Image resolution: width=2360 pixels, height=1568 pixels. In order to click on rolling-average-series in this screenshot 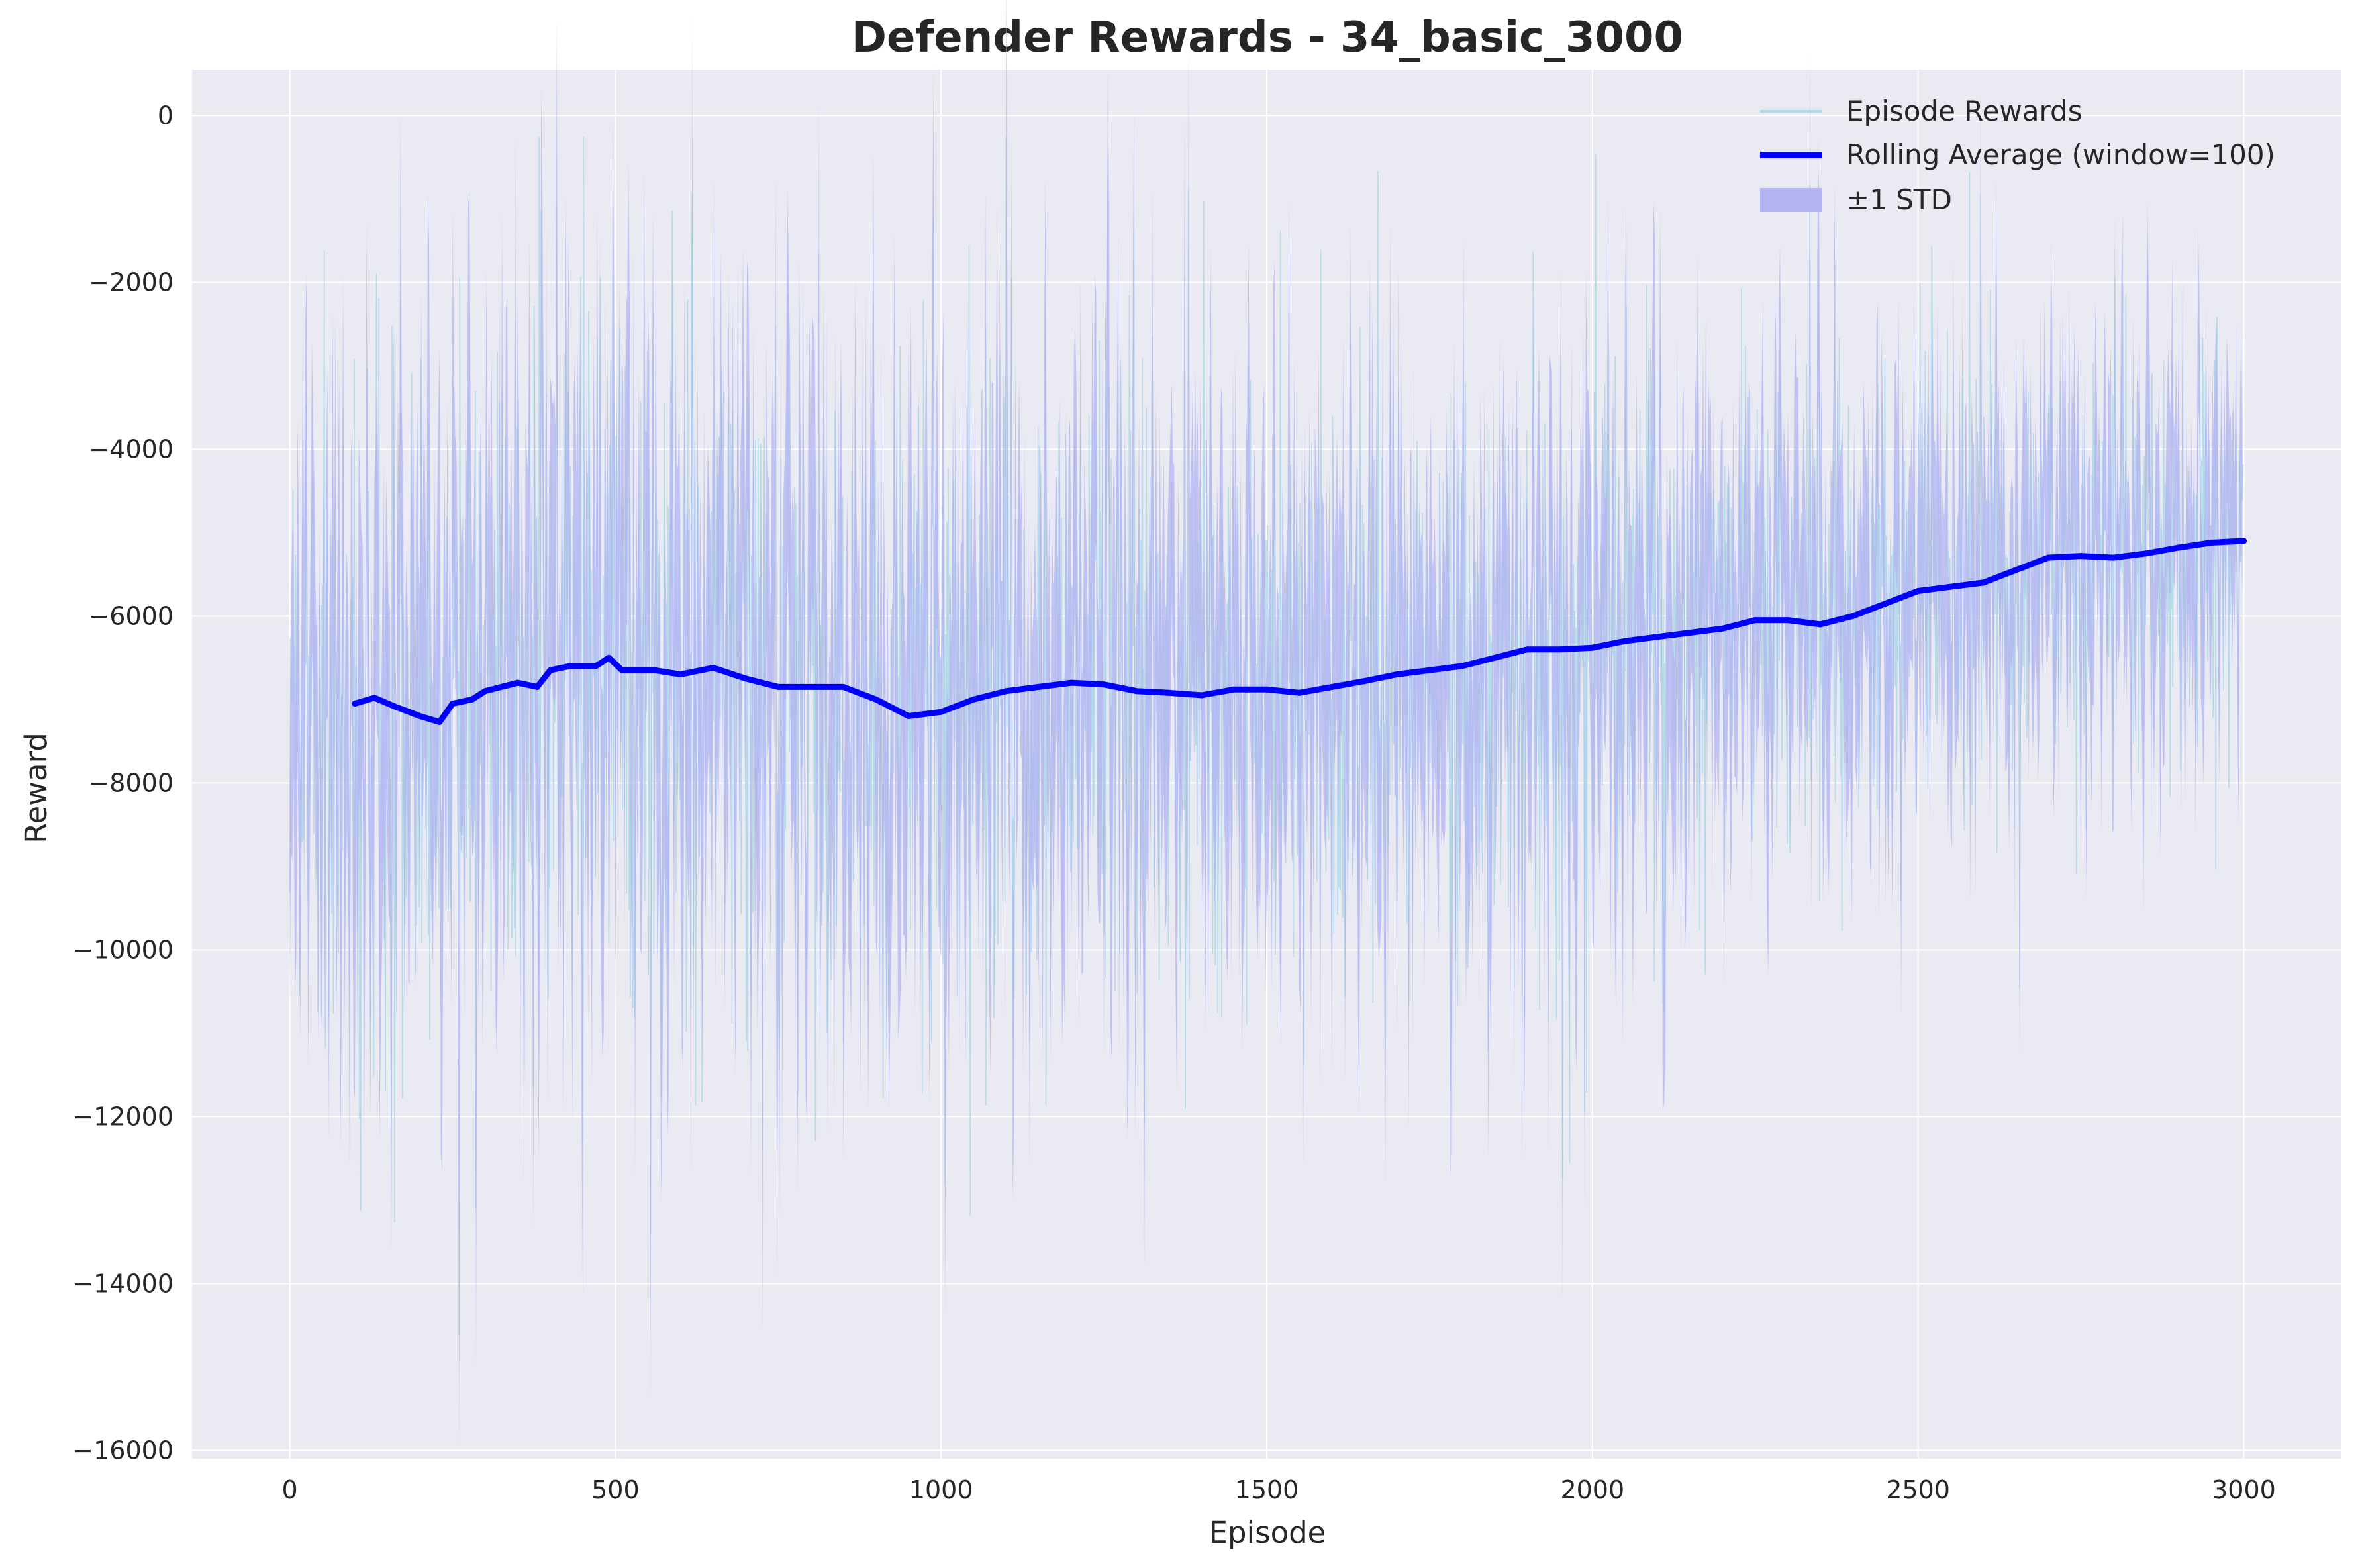, I will do `click(1299, 631)`.